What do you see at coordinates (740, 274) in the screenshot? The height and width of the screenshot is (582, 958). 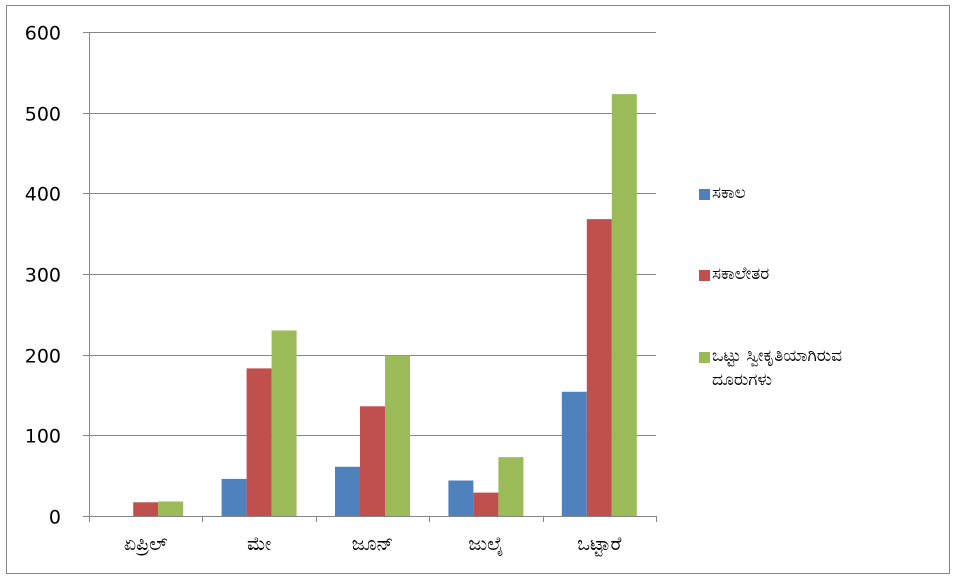 I see `legend-label: ಸಕಾಲೇತರ` at bounding box center [740, 274].